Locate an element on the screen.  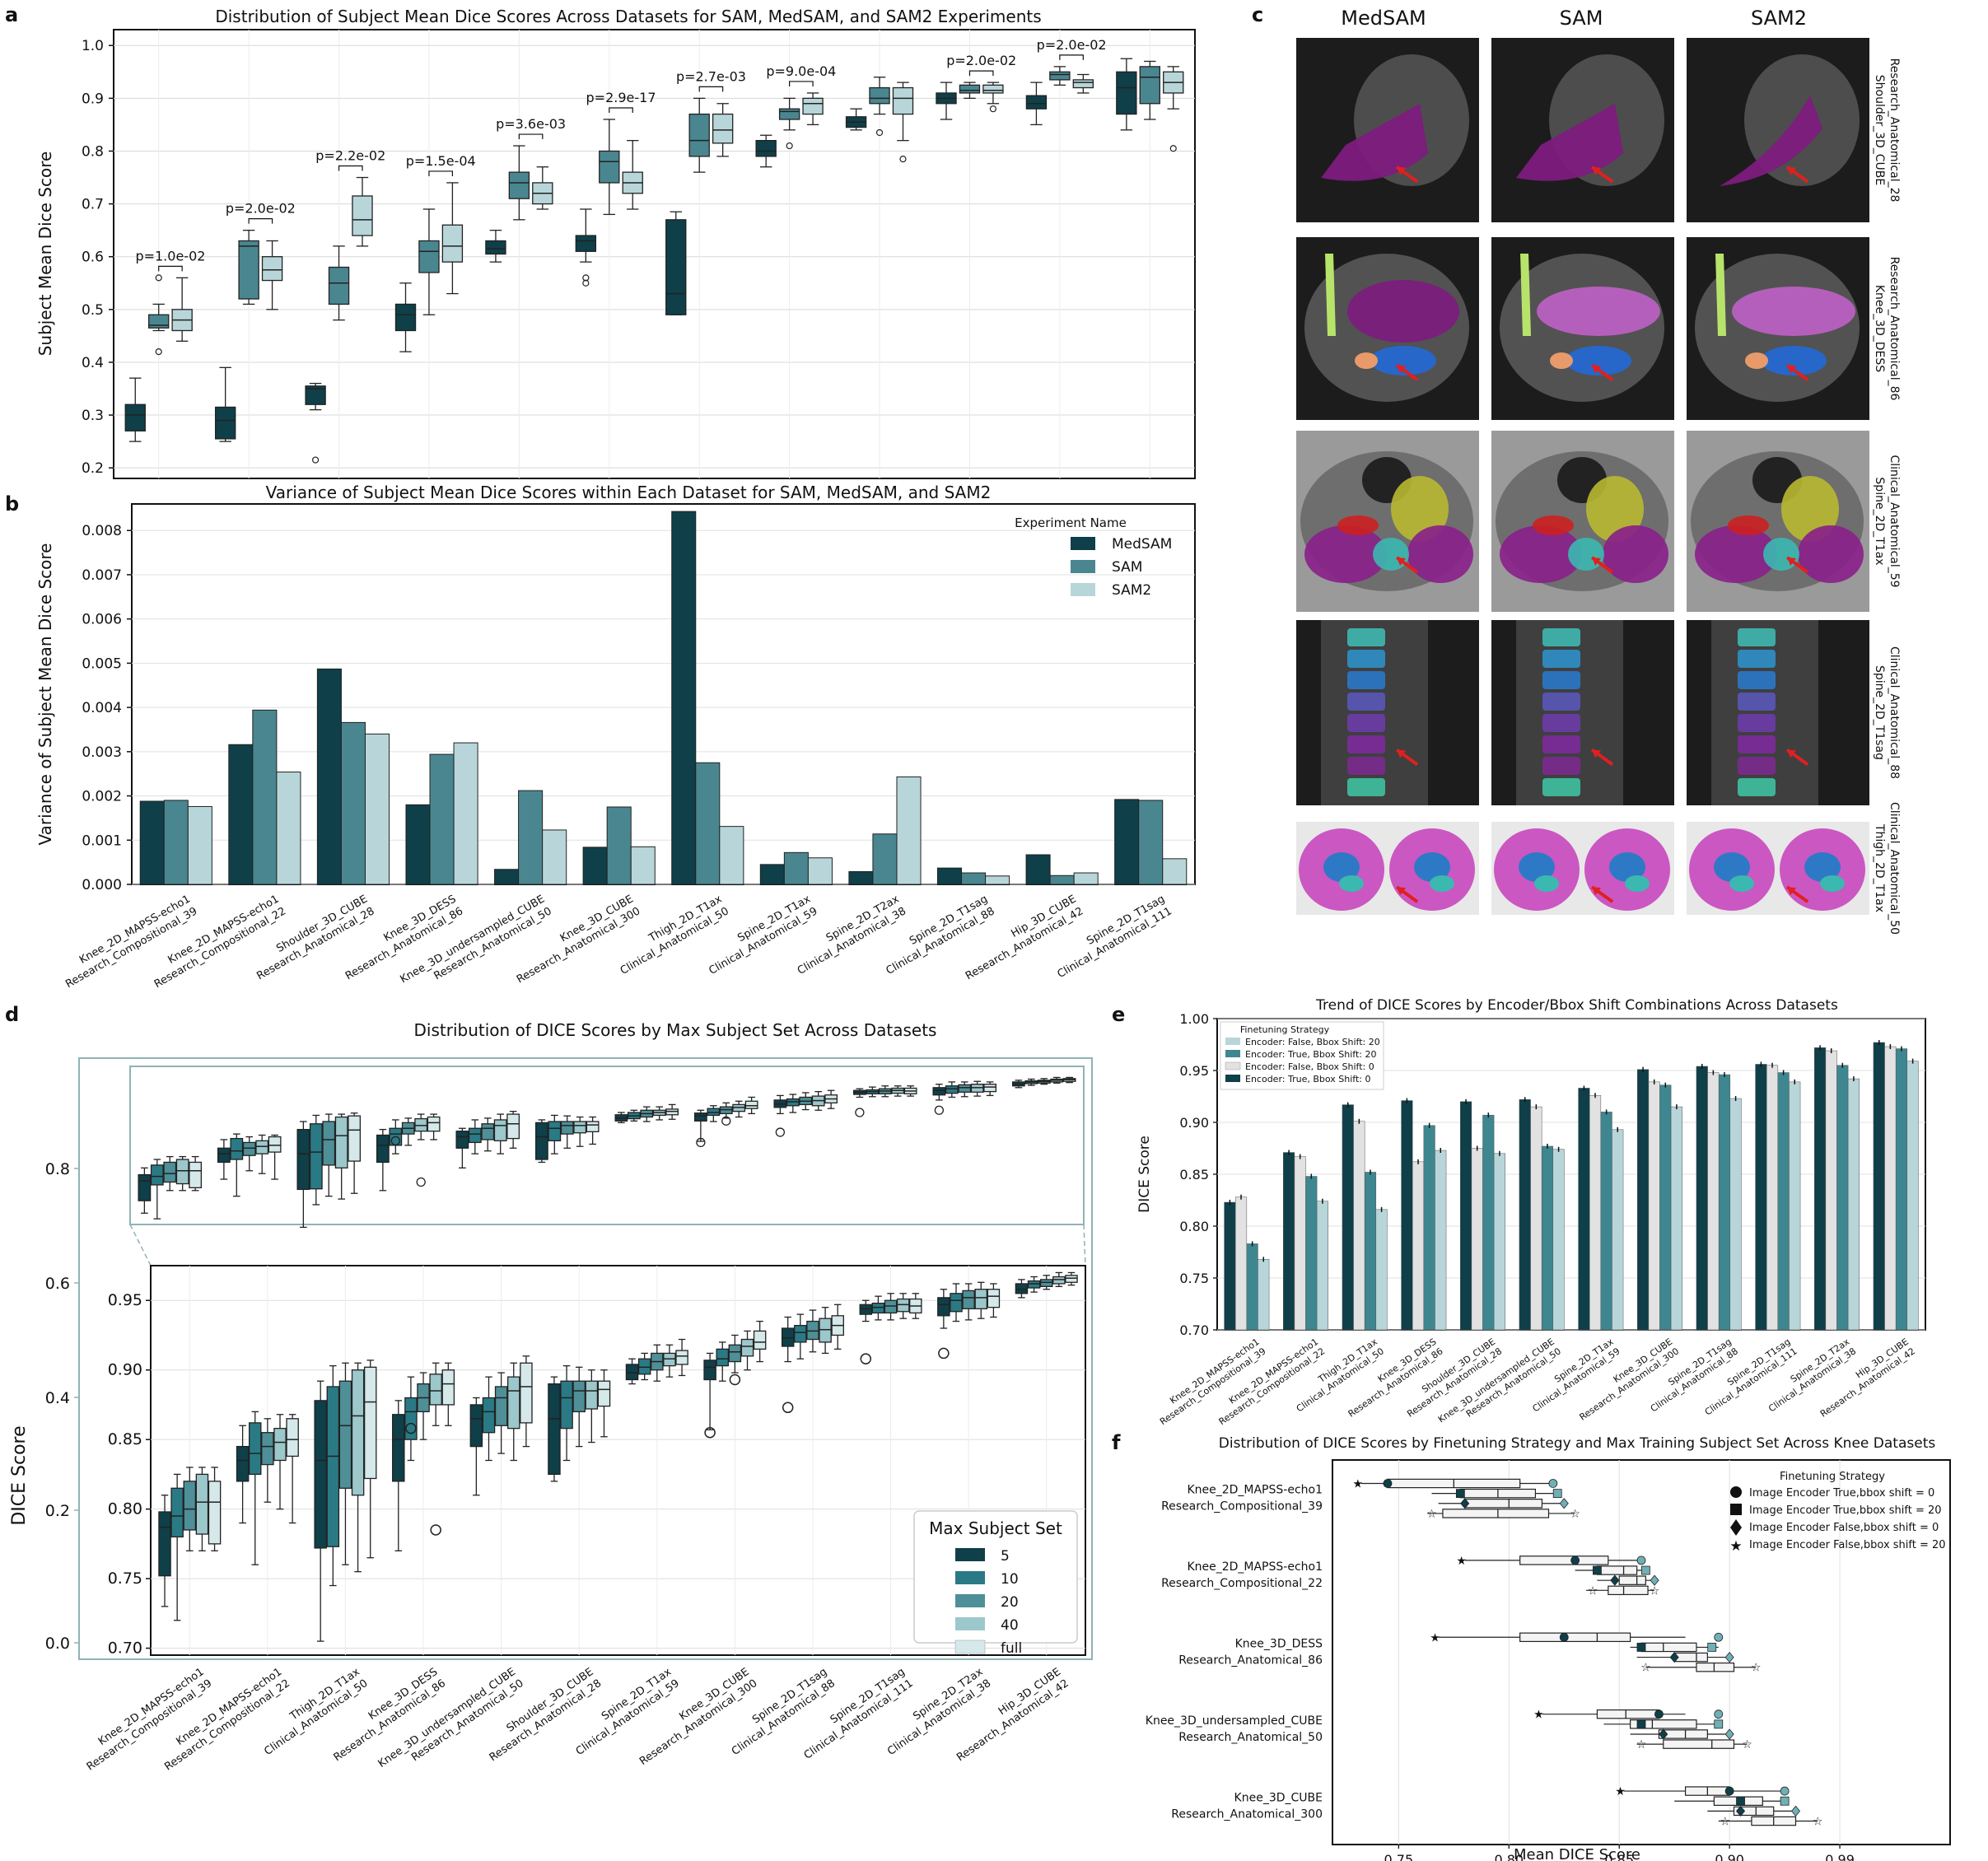
ytick-label: 0.002 is located at coordinates (102, 797).